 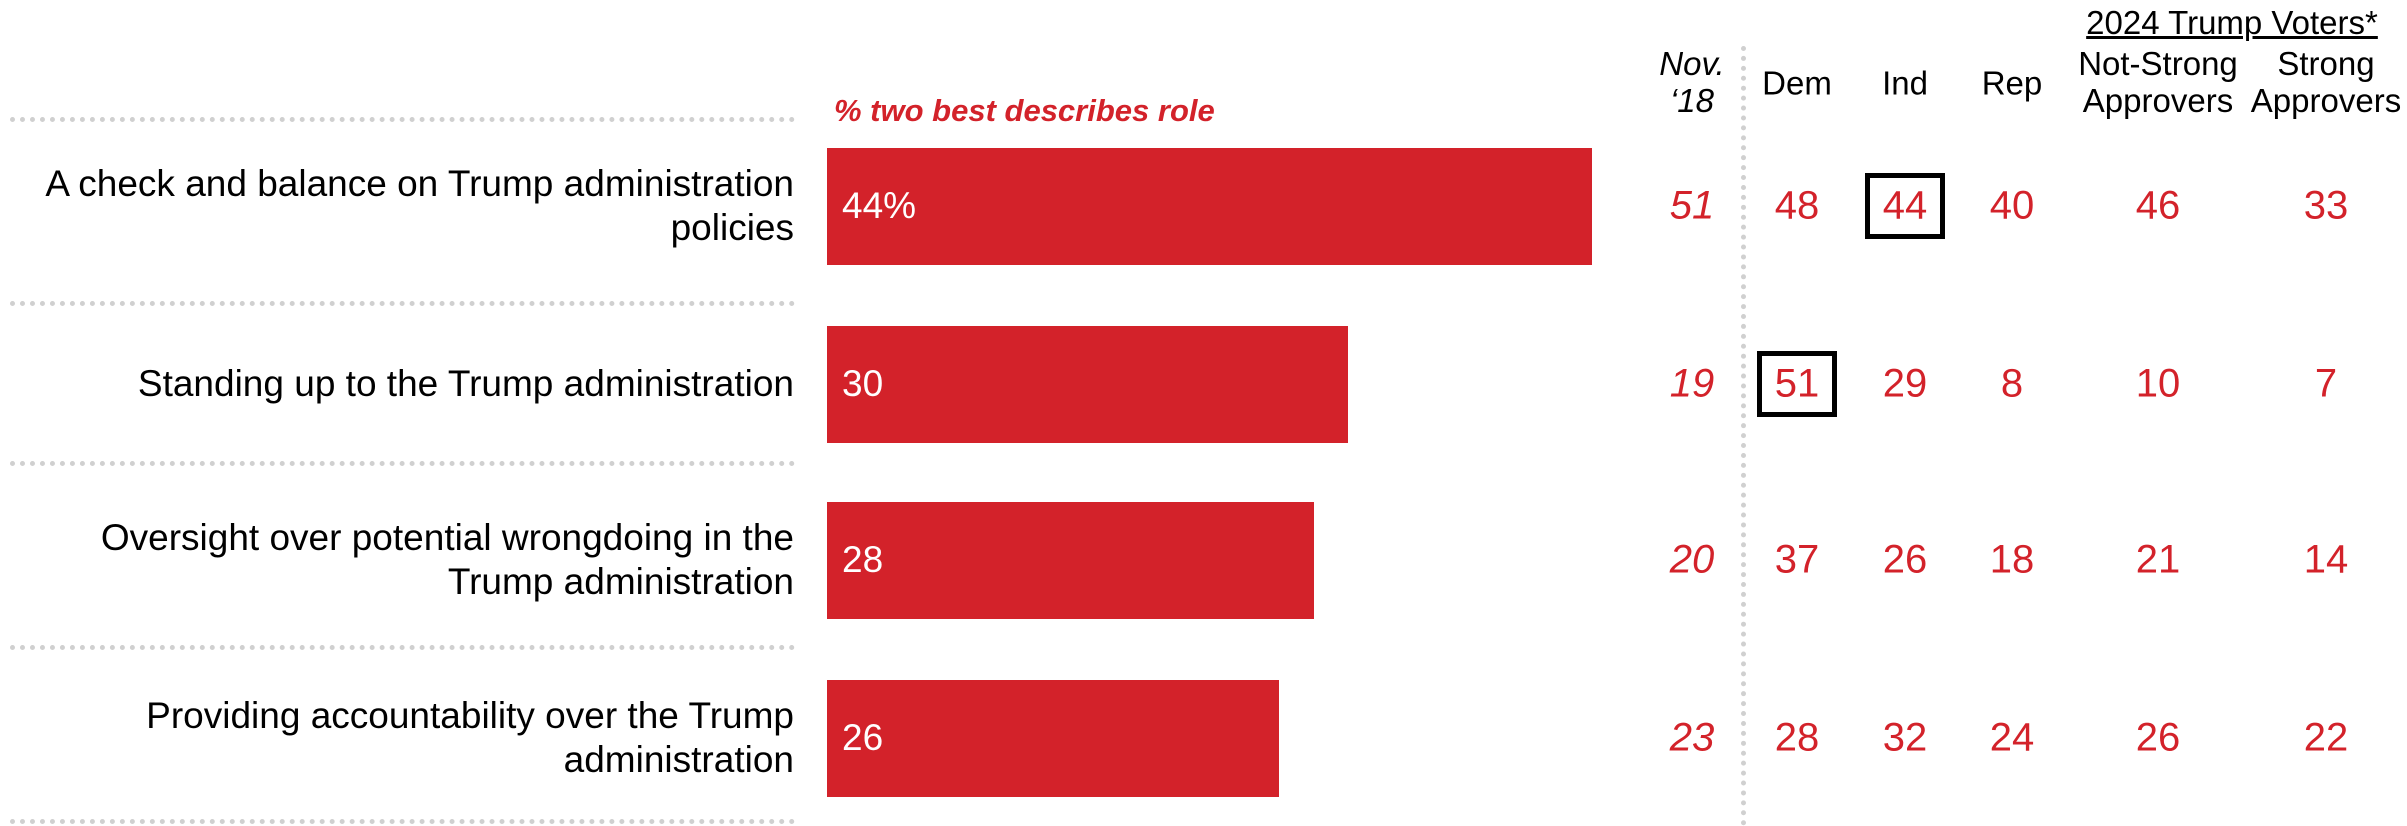 I want to click on table-cell: 18, so click(x=2012, y=559).